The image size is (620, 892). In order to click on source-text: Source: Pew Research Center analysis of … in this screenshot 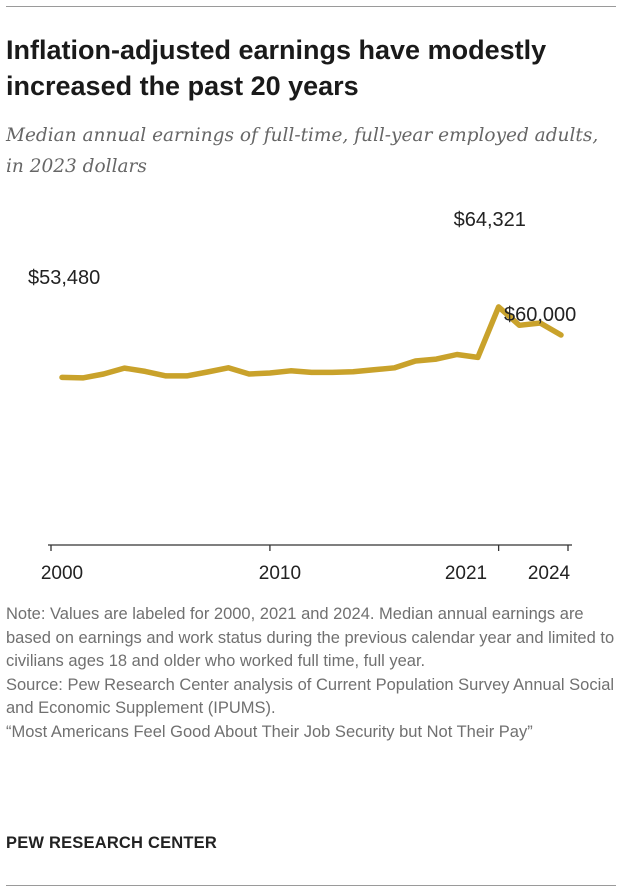, I will do `click(310, 696)`.